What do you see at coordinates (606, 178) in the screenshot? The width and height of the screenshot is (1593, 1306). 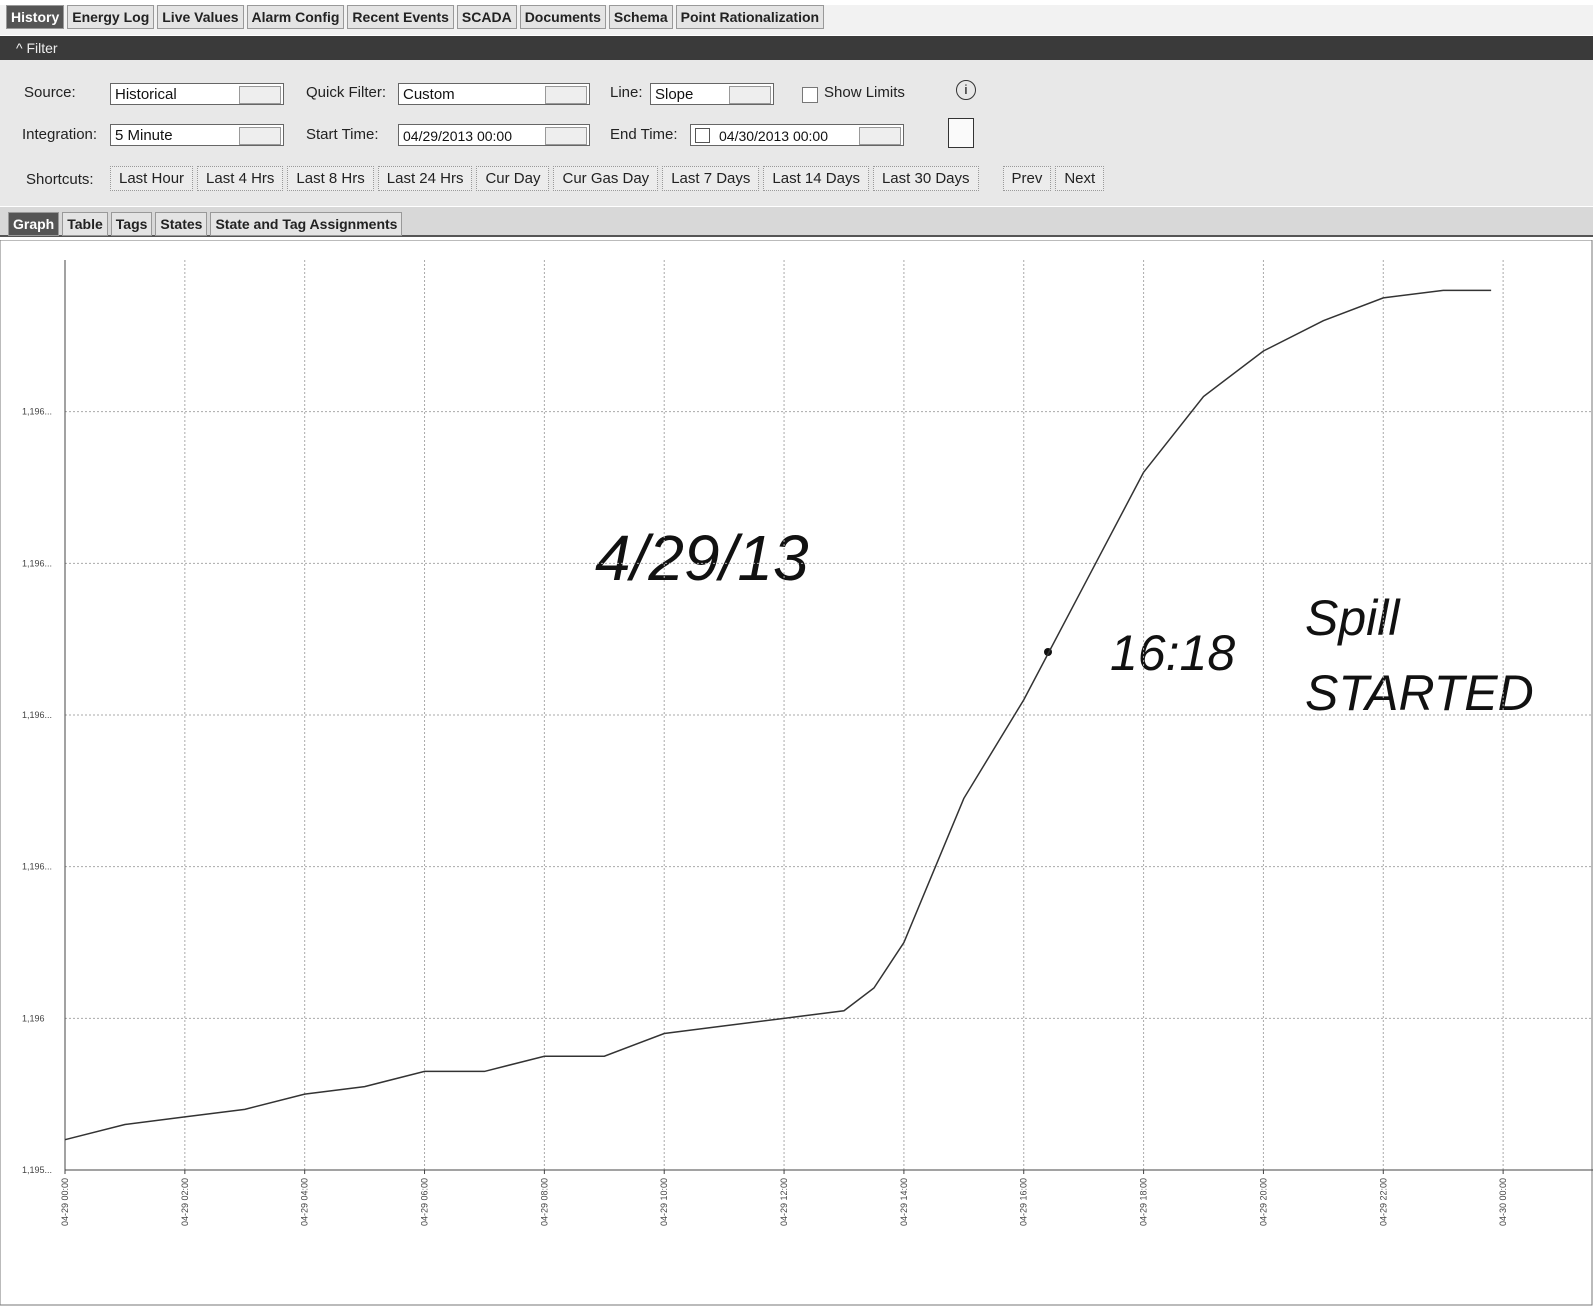 I see `shortcut-button: Cur Gas Day` at bounding box center [606, 178].